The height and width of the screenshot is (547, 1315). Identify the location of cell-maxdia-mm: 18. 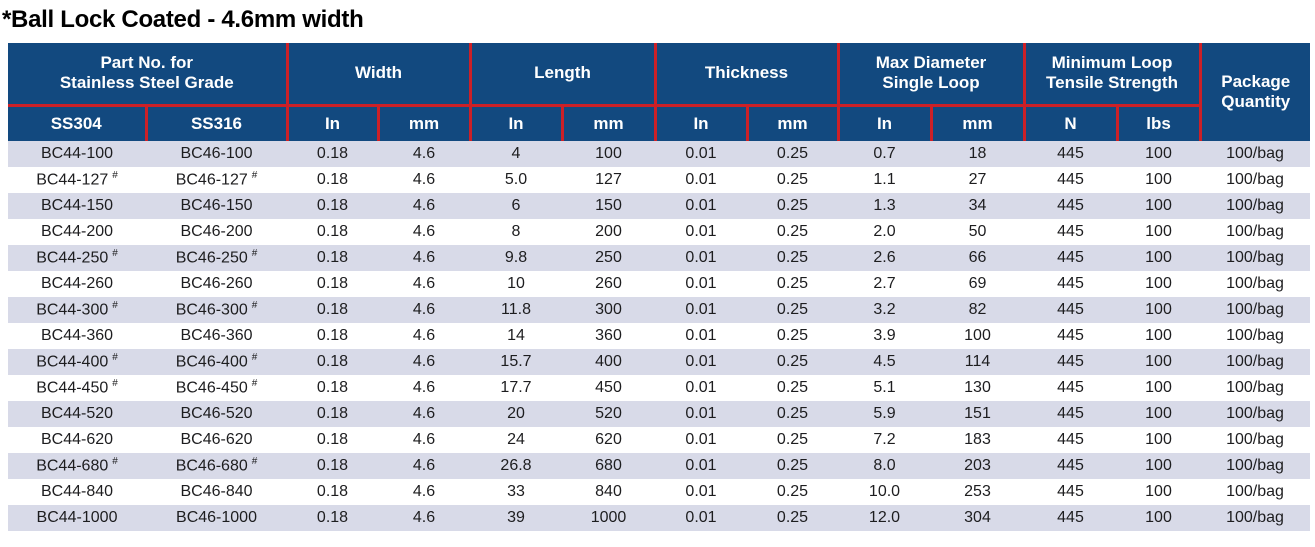
(977, 153).